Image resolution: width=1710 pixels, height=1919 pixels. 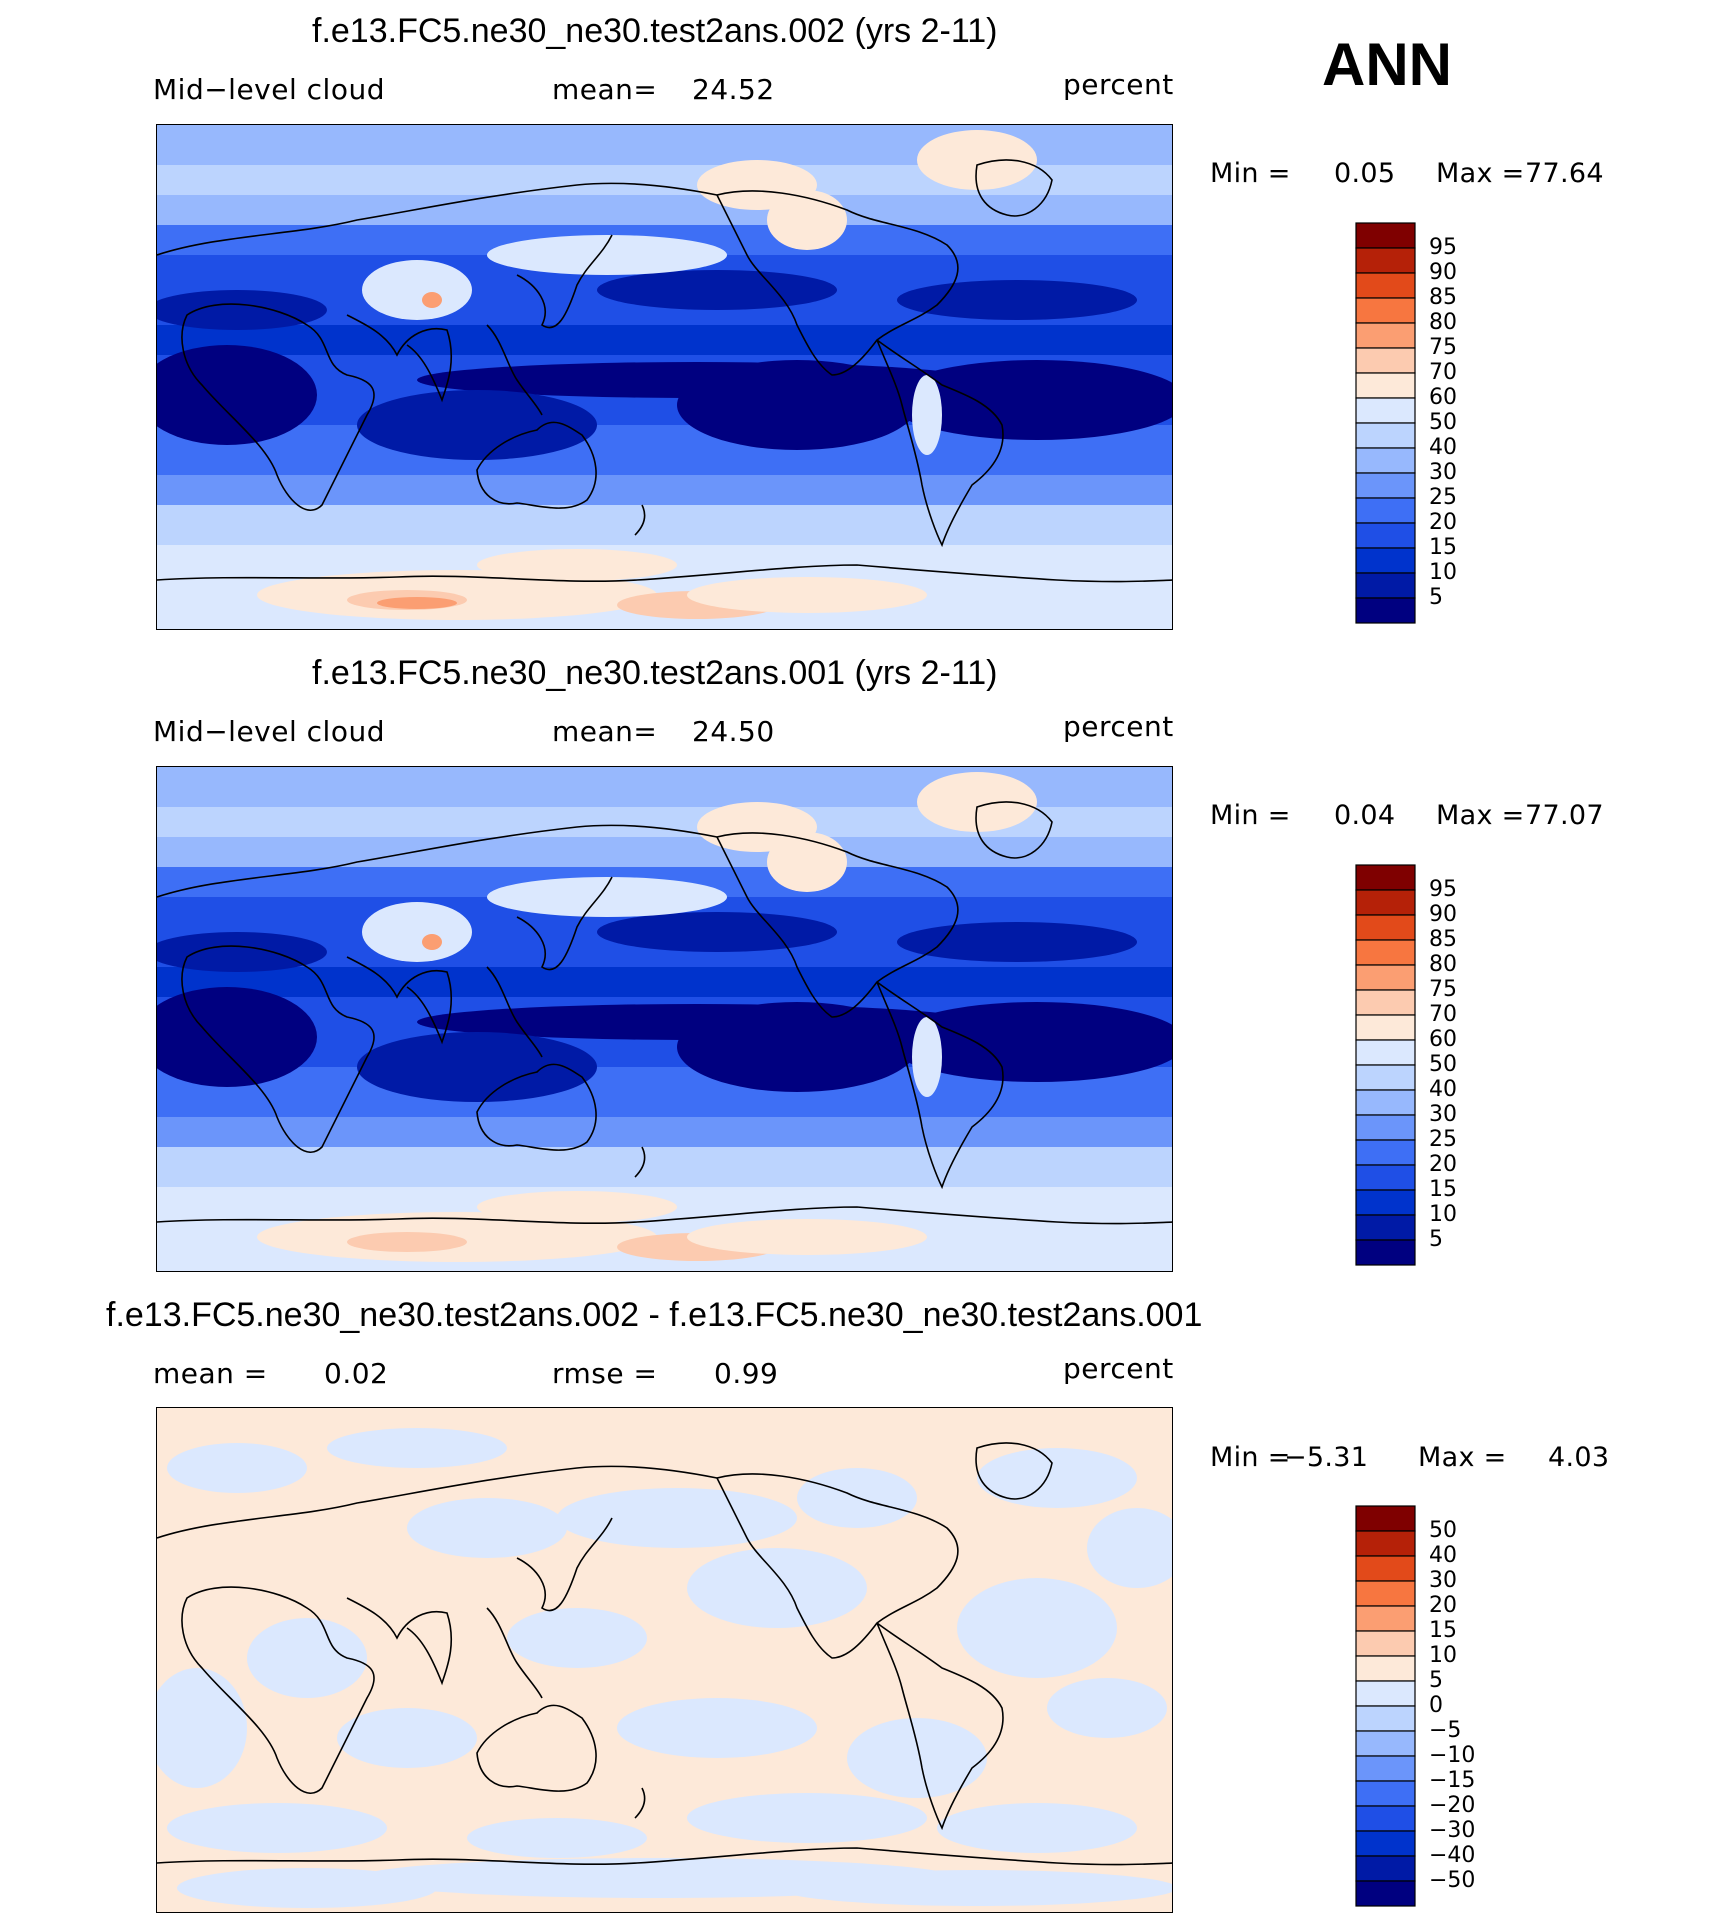 What do you see at coordinates (1443, 964) in the screenshot?
I see `colorbar-tick-label: 80` at bounding box center [1443, 964].